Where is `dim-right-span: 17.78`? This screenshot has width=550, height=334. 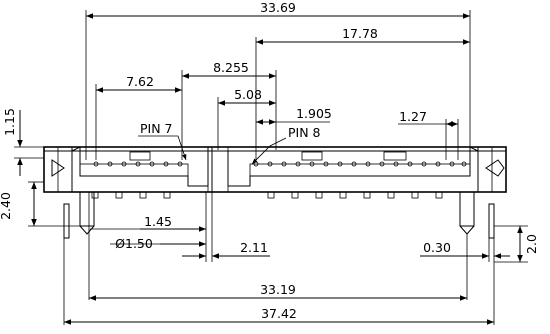
dim-right-span: 17.78 is located at coordinates (360, 33).